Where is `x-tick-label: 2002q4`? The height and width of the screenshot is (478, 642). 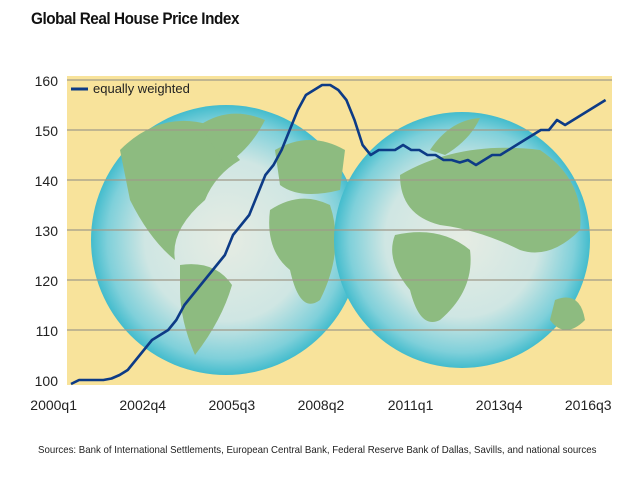 x-tick-label: 2002q4 is located at coordinates (142, 405).